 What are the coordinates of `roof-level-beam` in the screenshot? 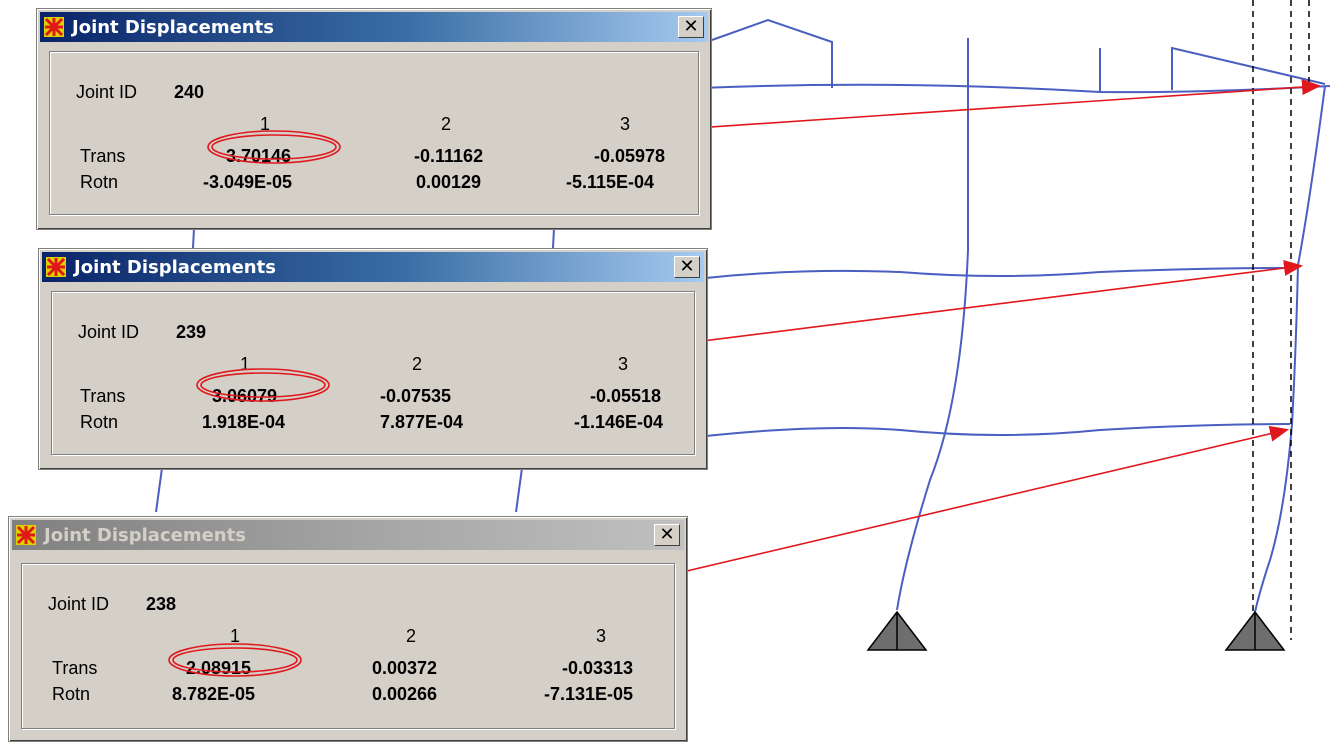 It's located at (1015, 88).